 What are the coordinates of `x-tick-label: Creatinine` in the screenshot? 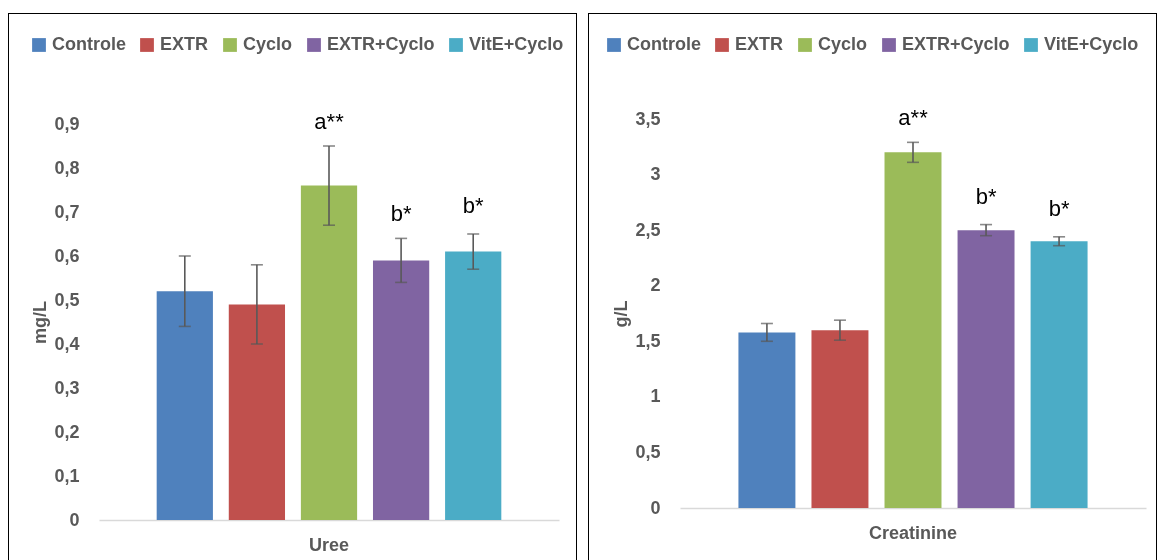 It's located at (913, 532).